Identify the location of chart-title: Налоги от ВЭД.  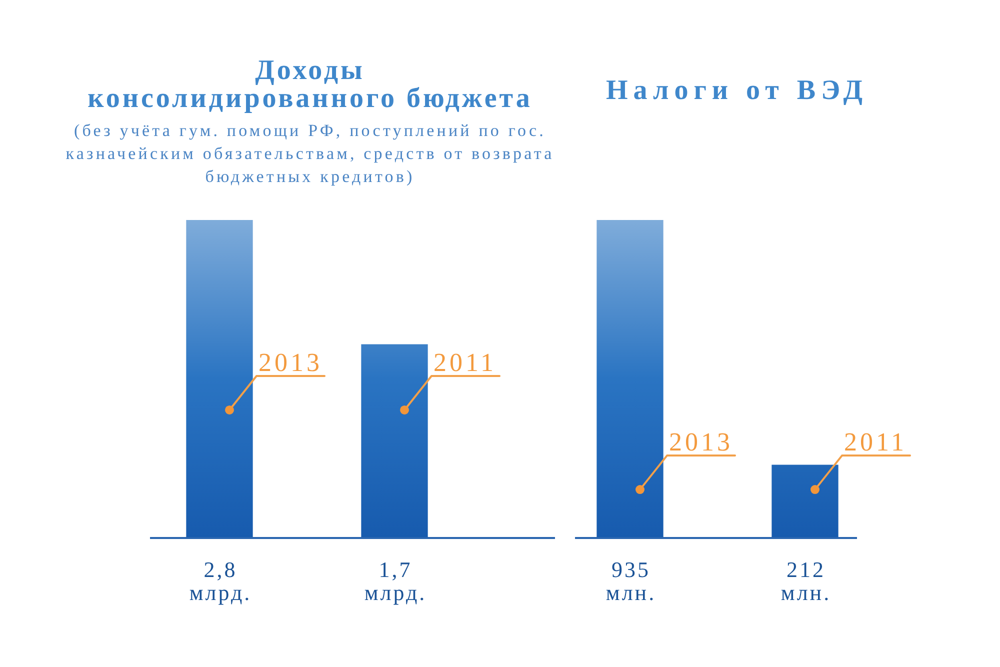
(737, 90).